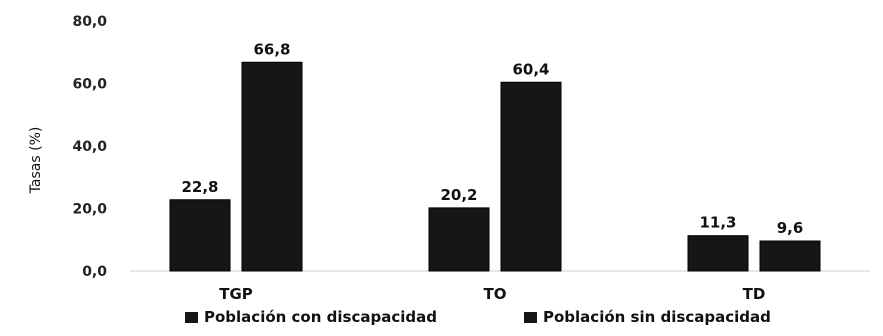 Image resolution: width=883 pixels, height=336 pixels. Describe the element at coordinates (236, 294) in the screenshot. I see `x-tick-label-tgp: TGP` at that location.